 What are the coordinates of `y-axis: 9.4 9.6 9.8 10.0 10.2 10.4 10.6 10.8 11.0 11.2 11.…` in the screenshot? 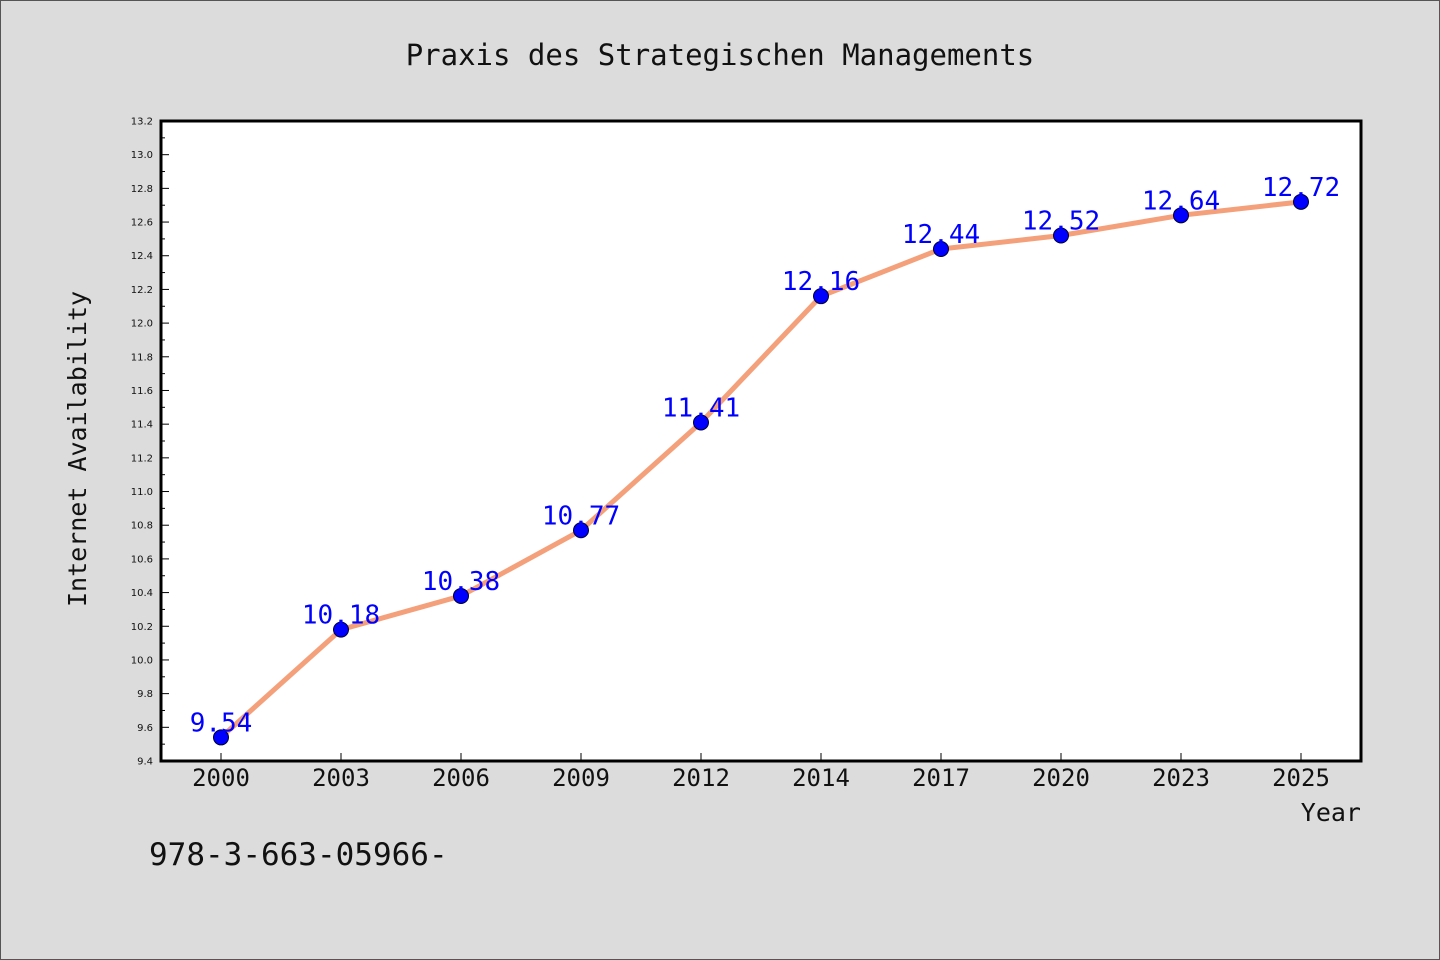 It's located at (150, 442).